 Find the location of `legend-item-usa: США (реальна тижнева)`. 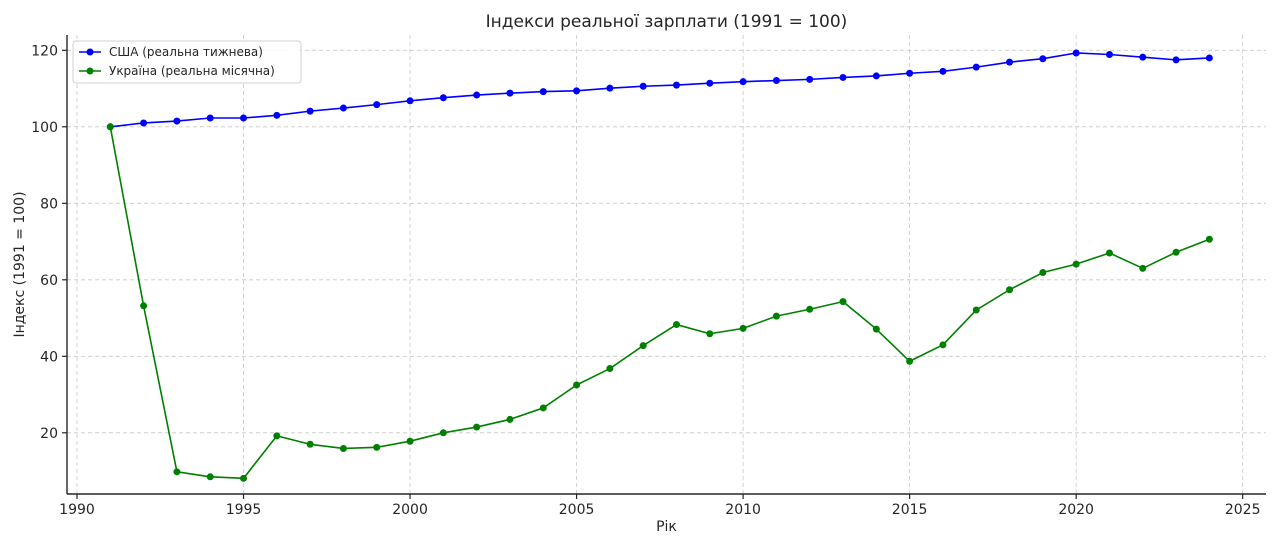

legend-item-usa: США (реальна тижнева) is located at coordinates (171, 52).